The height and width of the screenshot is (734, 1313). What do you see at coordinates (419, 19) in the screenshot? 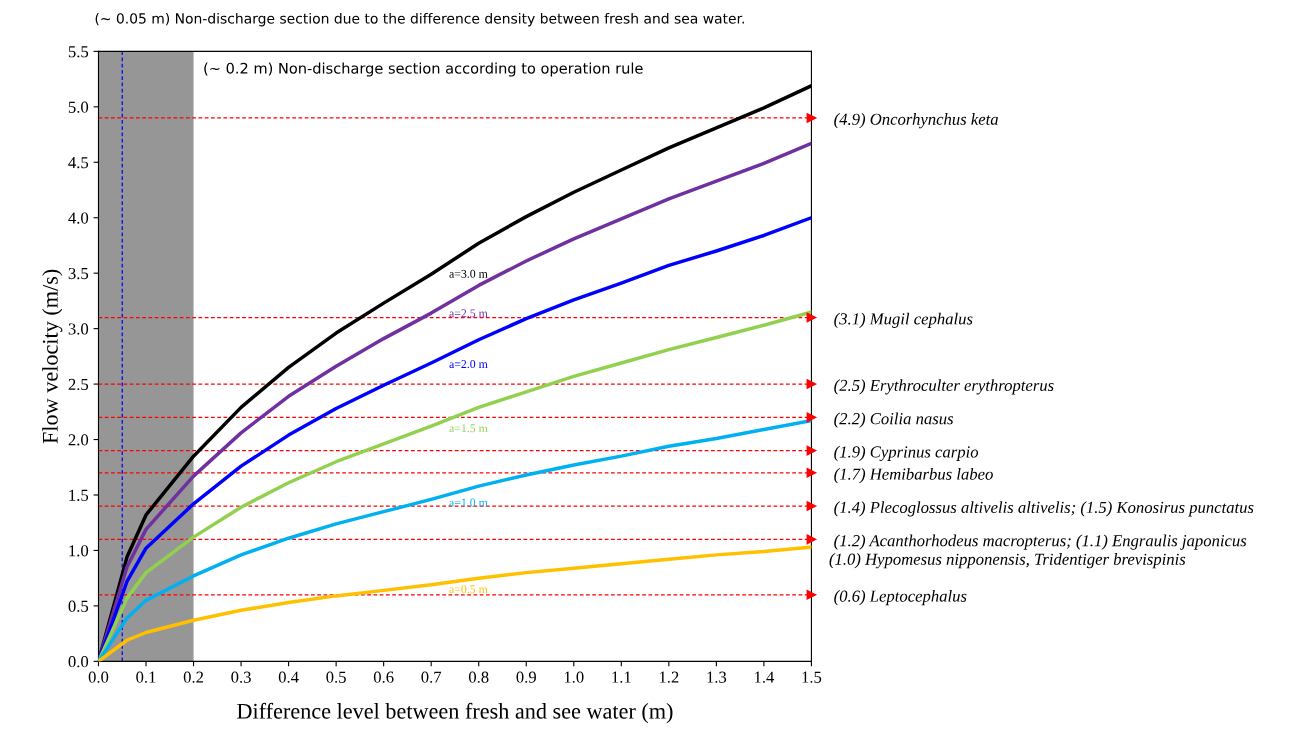
I see `ref-line-label: (~ 0.05 m) Non-discharge section due to the difference density between fresh and sea water.` at bounding box center [419, 19].